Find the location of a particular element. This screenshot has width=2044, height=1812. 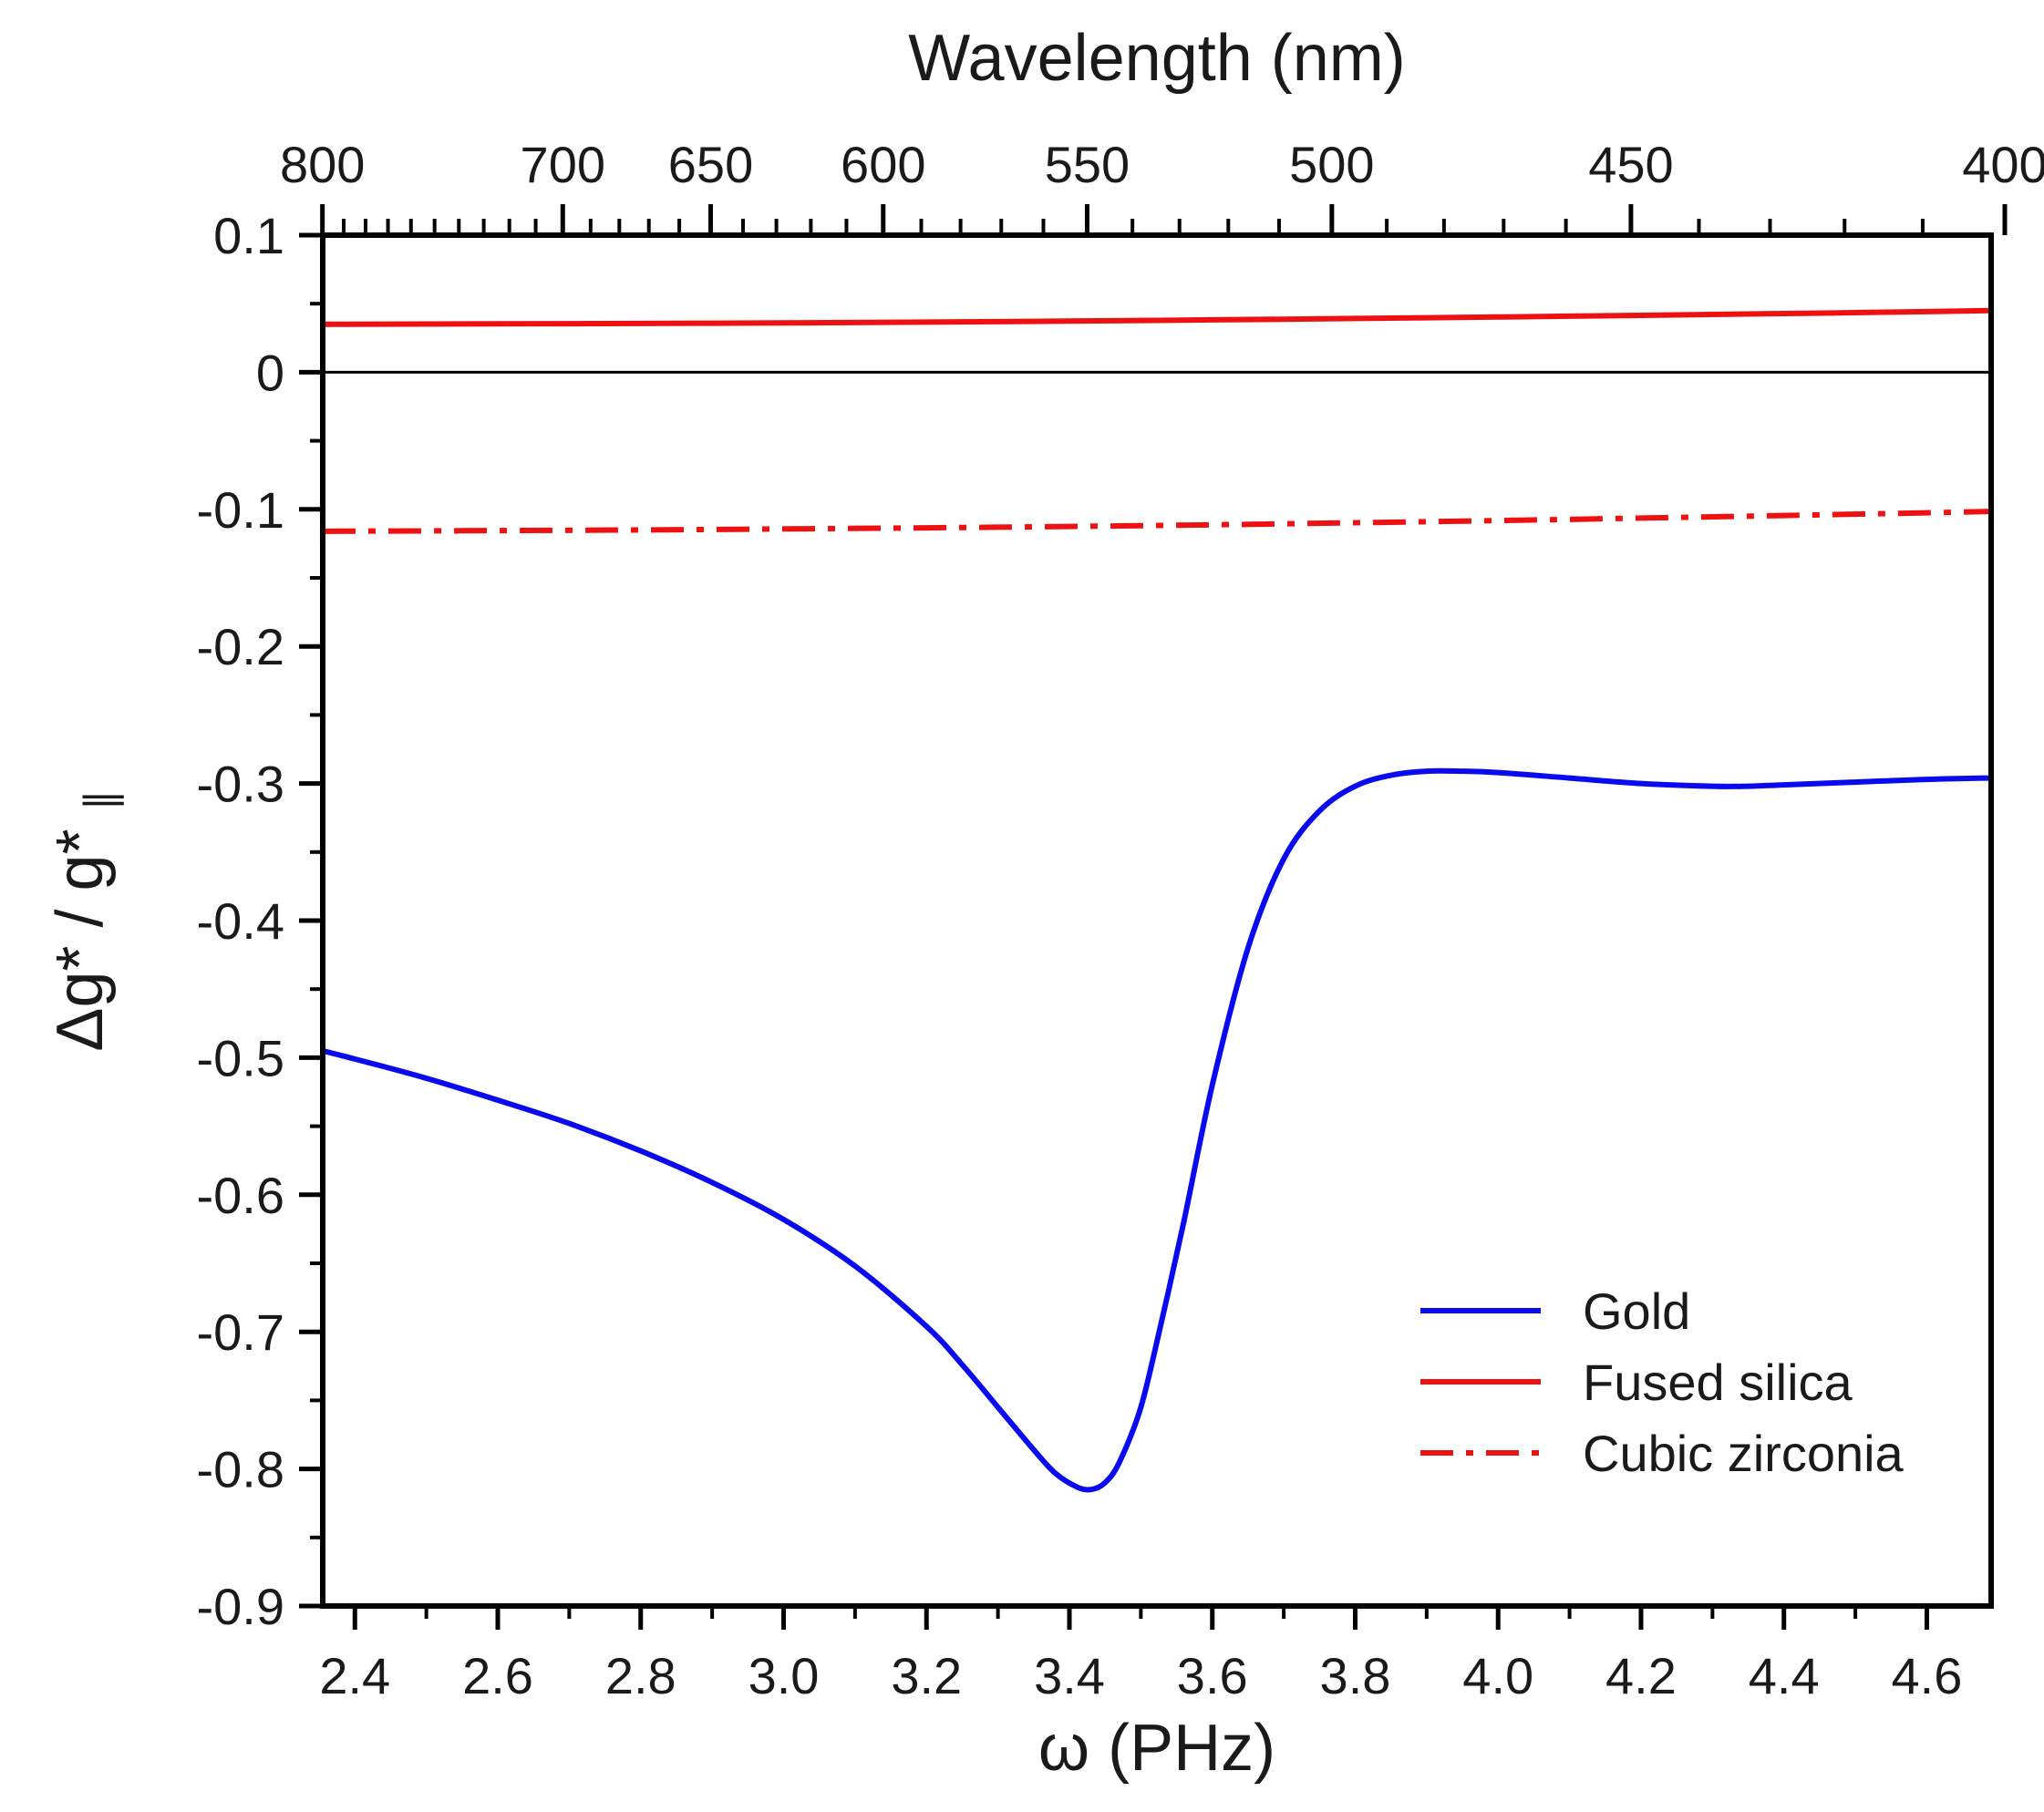

top-axis-title: Wavelength (nm) is located at coordinates (1157, 59).